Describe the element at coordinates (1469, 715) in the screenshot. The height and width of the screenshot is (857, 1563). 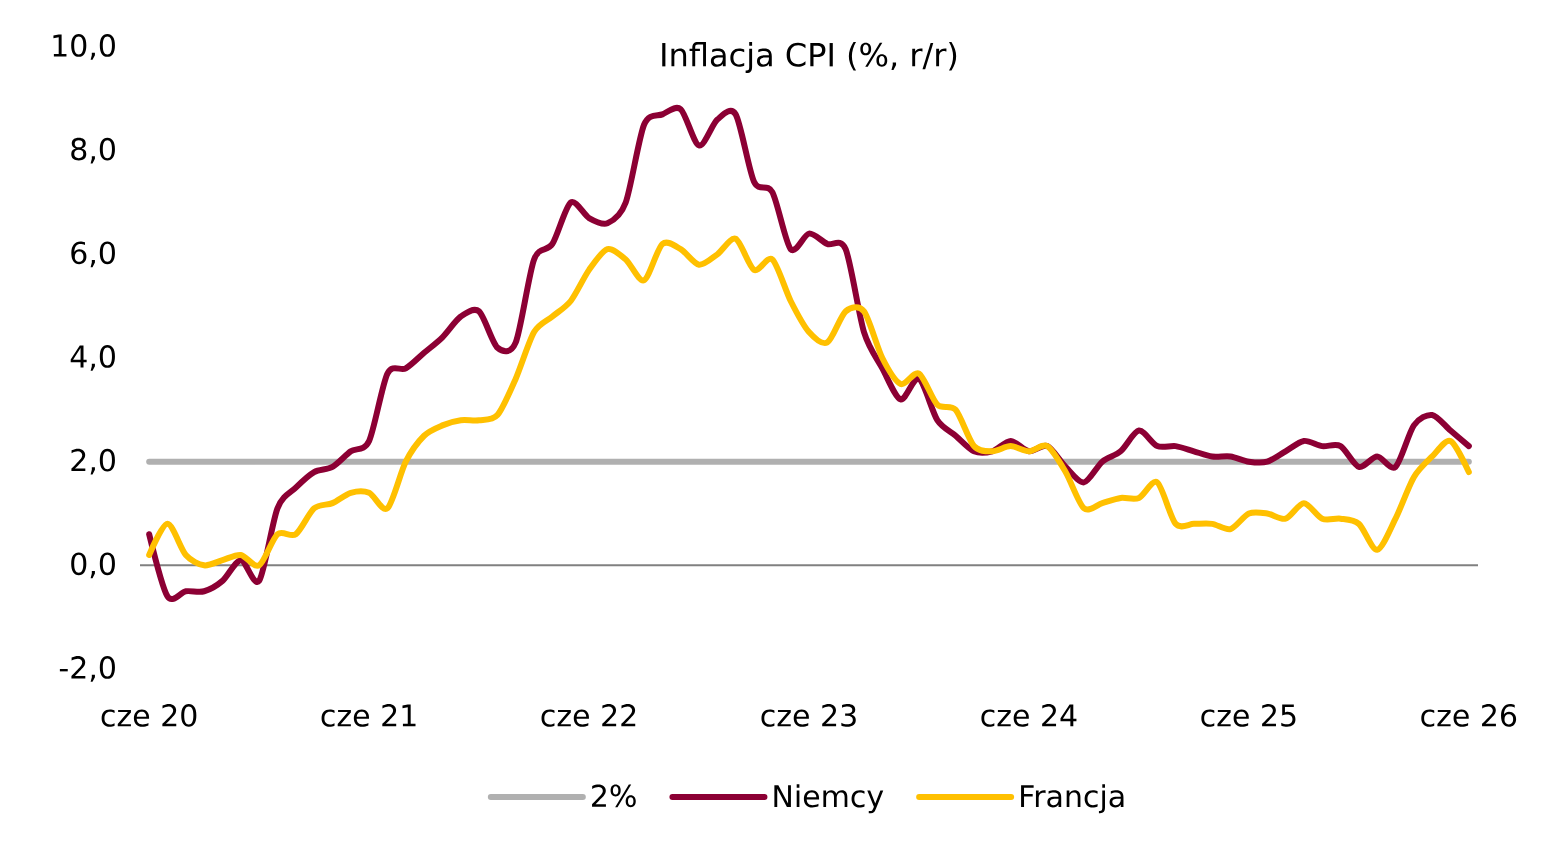
I see `x-tick-label: cze 26` at that location.